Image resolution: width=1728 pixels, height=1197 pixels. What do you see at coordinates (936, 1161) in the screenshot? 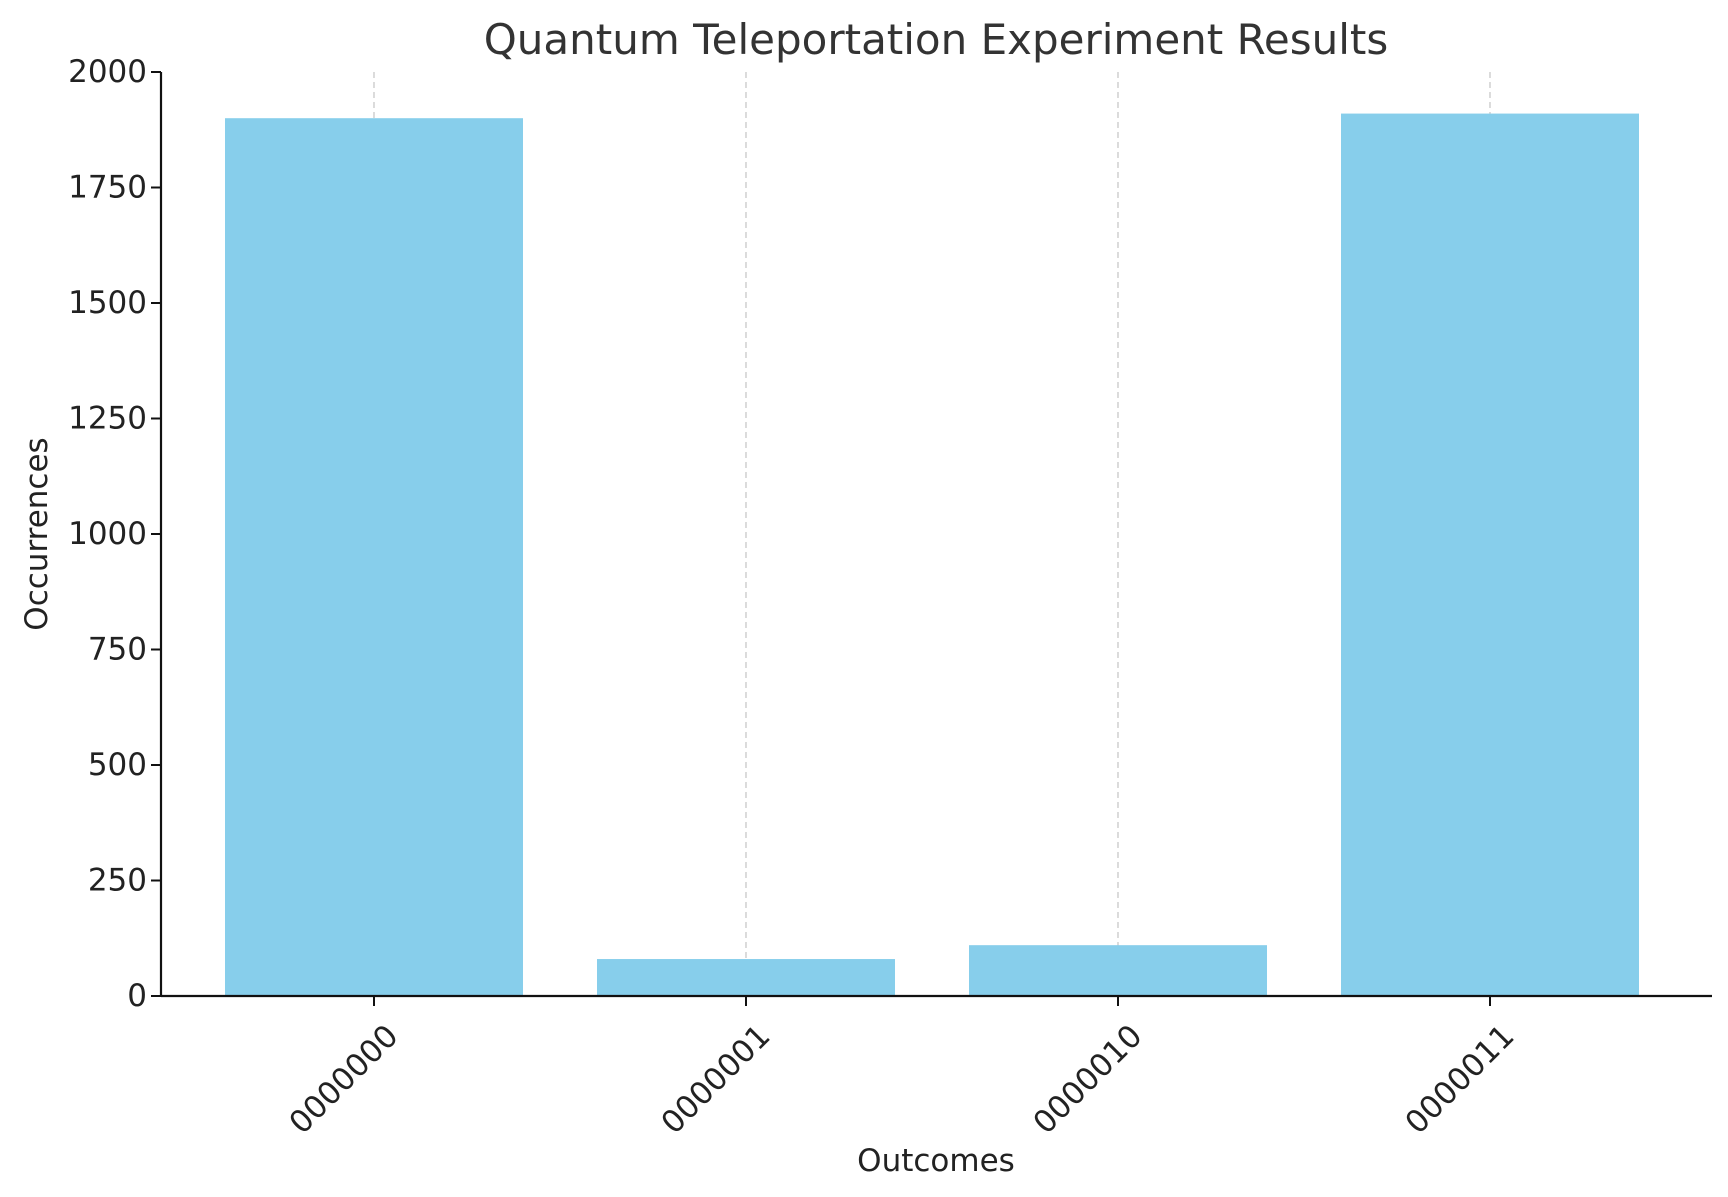
I see `x-axis-label: Outcomes` at bounding box center [936, 1161].